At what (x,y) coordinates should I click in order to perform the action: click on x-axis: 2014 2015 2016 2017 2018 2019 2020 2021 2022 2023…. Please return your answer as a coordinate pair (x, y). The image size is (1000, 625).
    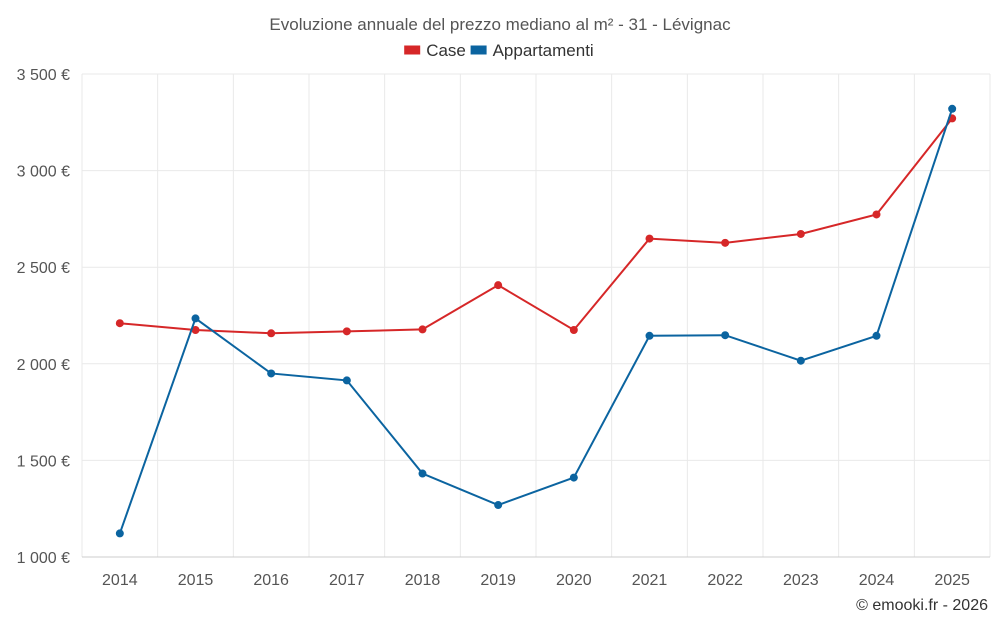
    Looking at the image, I should click on (536, 572).